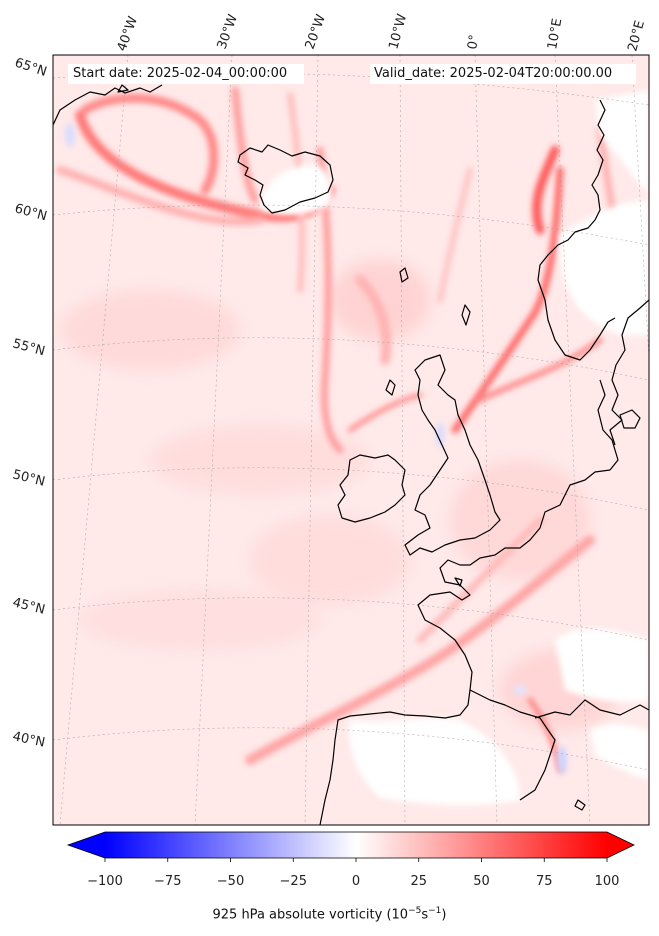 This screenshot has height=936, width=659. Describe the element at coordinates (493, 73) in the screenshot. I see `valid-date-label: Valid_date: 2025-02-04T20:00:00.00` at that location.